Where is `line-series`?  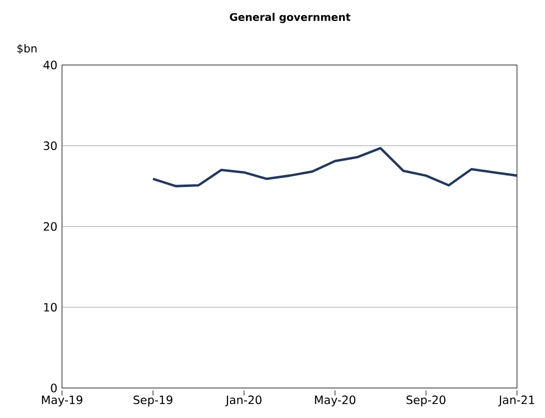
line-series is located at coordinates (335, 167).